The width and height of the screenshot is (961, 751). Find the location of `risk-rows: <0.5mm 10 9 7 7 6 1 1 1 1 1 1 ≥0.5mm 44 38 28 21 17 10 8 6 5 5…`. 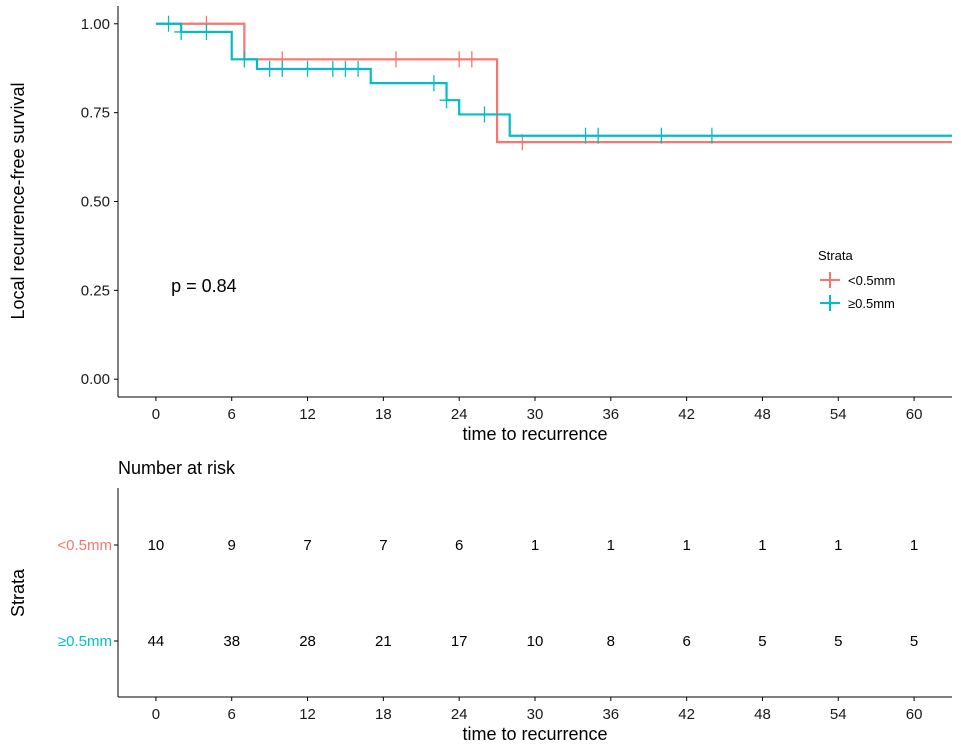

risk-rows: <0.5mm 10 9 7 7 6 1 1 1 1 1 1 ≥0.5mm 44 38 28 21 17 10 8 6 5 5… is located at coordinates (487, 593).